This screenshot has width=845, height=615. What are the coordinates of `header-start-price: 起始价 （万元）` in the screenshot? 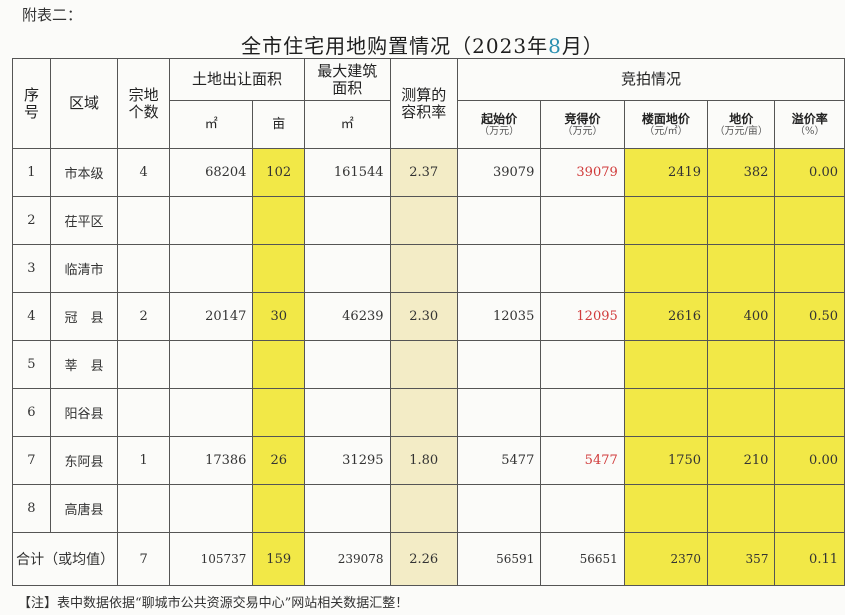 It's located at (499, 124).